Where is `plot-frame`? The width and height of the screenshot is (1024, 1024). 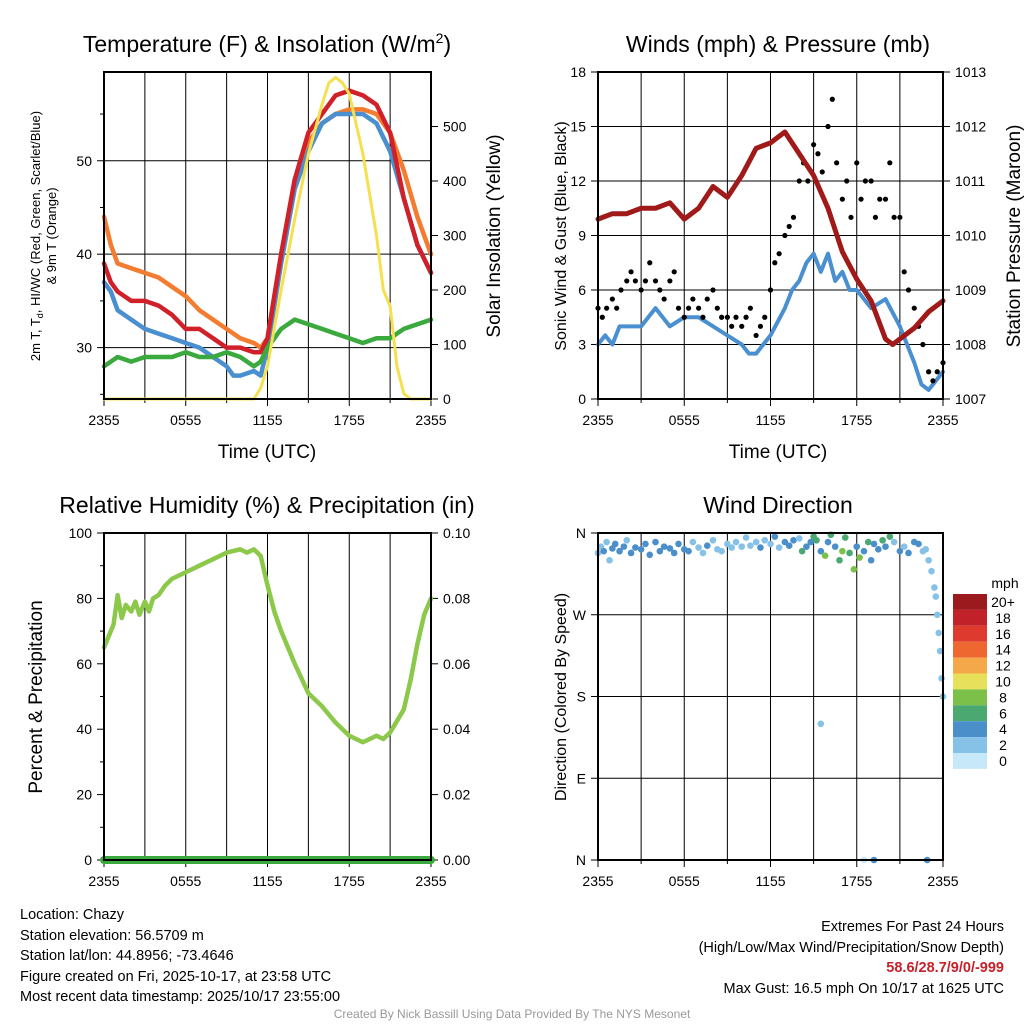 plot-frame is located at coordinates (267, 235).